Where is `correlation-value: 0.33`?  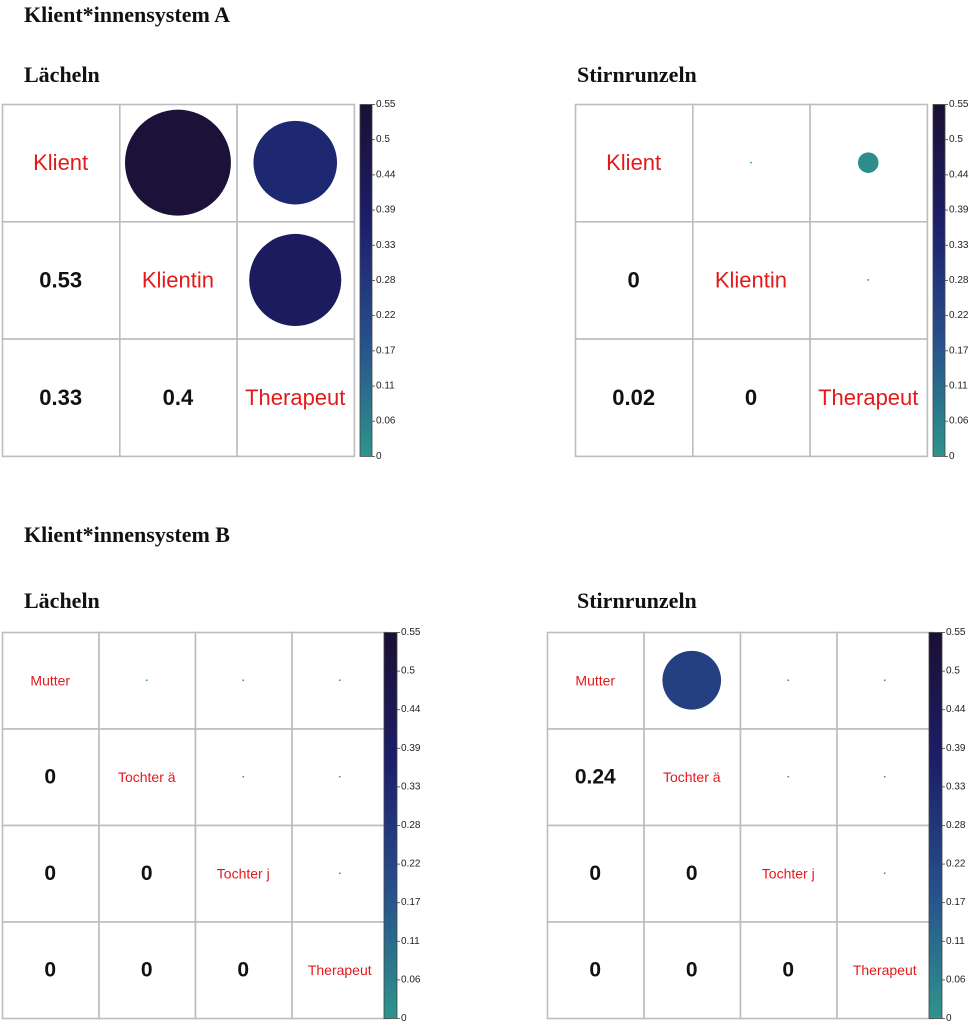 correlation-value: 0.33 is located at coordinates (60, 397).